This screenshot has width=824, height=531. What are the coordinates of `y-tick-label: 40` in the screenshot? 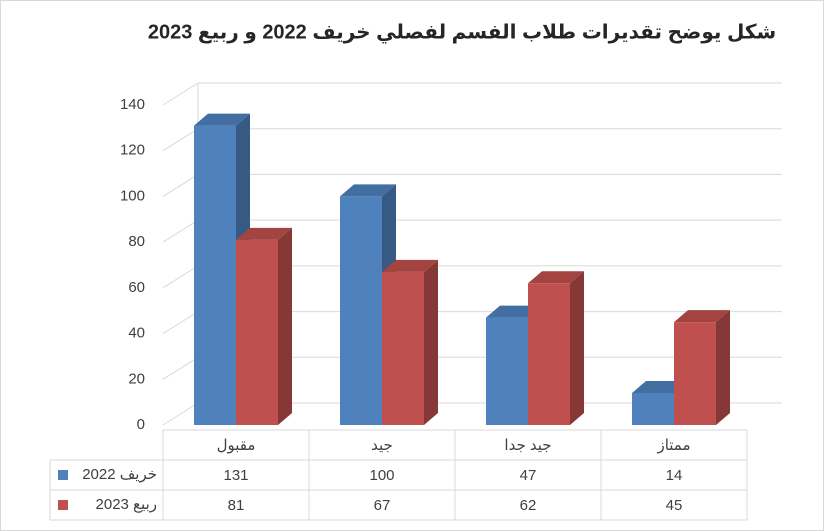 It's located at (136, 333).